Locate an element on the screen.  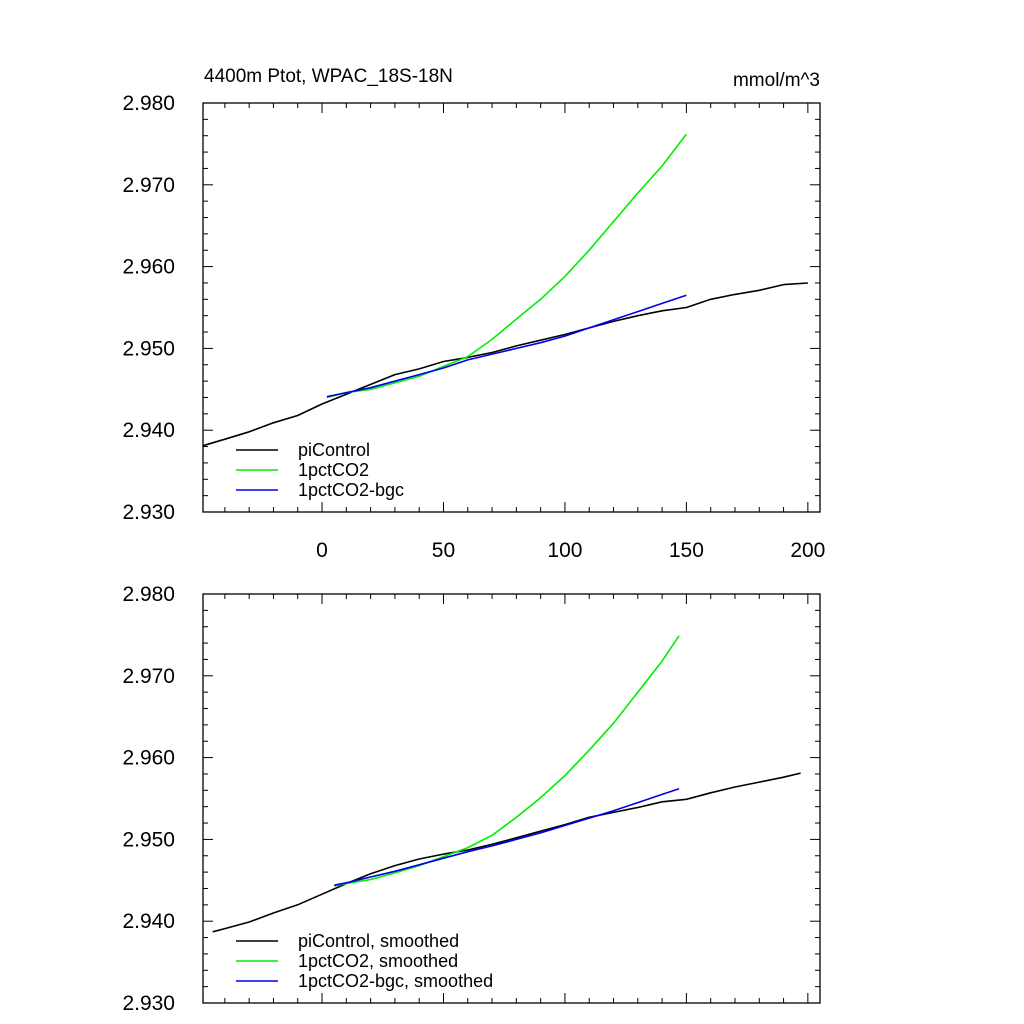
legend-label: piControl is located at coordinates (334, 450).